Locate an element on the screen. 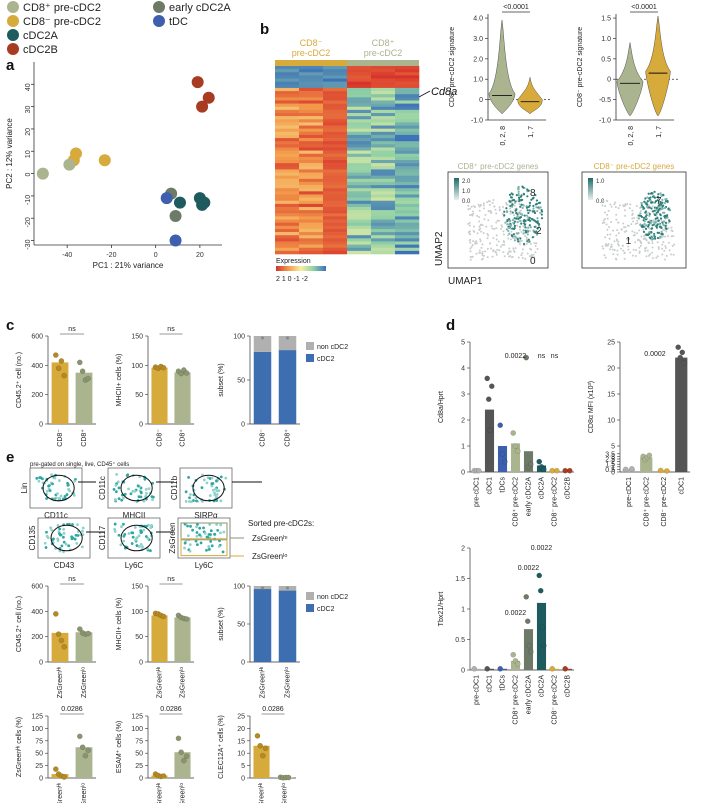  bar-y-tick-label: 25 is located at coordinates (39, 766).